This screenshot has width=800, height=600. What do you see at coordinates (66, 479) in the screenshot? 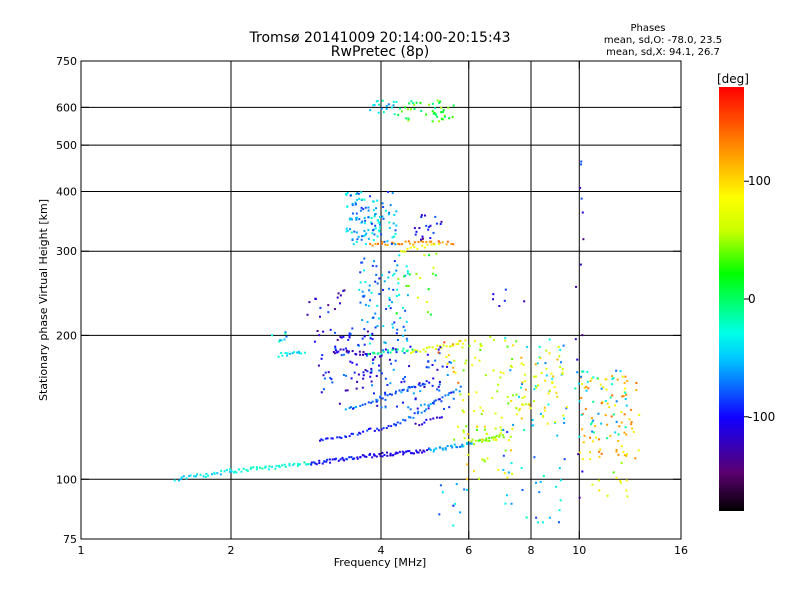
I see `y-tick-label: 100` at bounding box center [66, 479].